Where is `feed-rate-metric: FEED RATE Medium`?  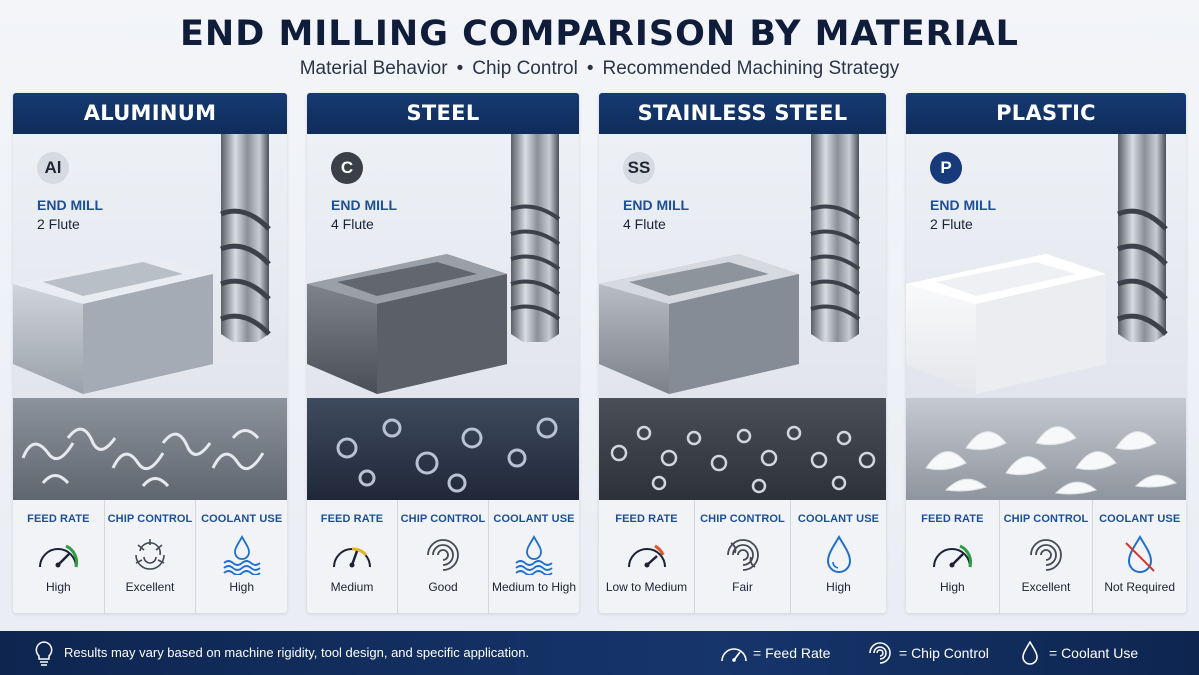
feed-rate-metric: FEED RATE Medium is located at coordinates (352, 556).